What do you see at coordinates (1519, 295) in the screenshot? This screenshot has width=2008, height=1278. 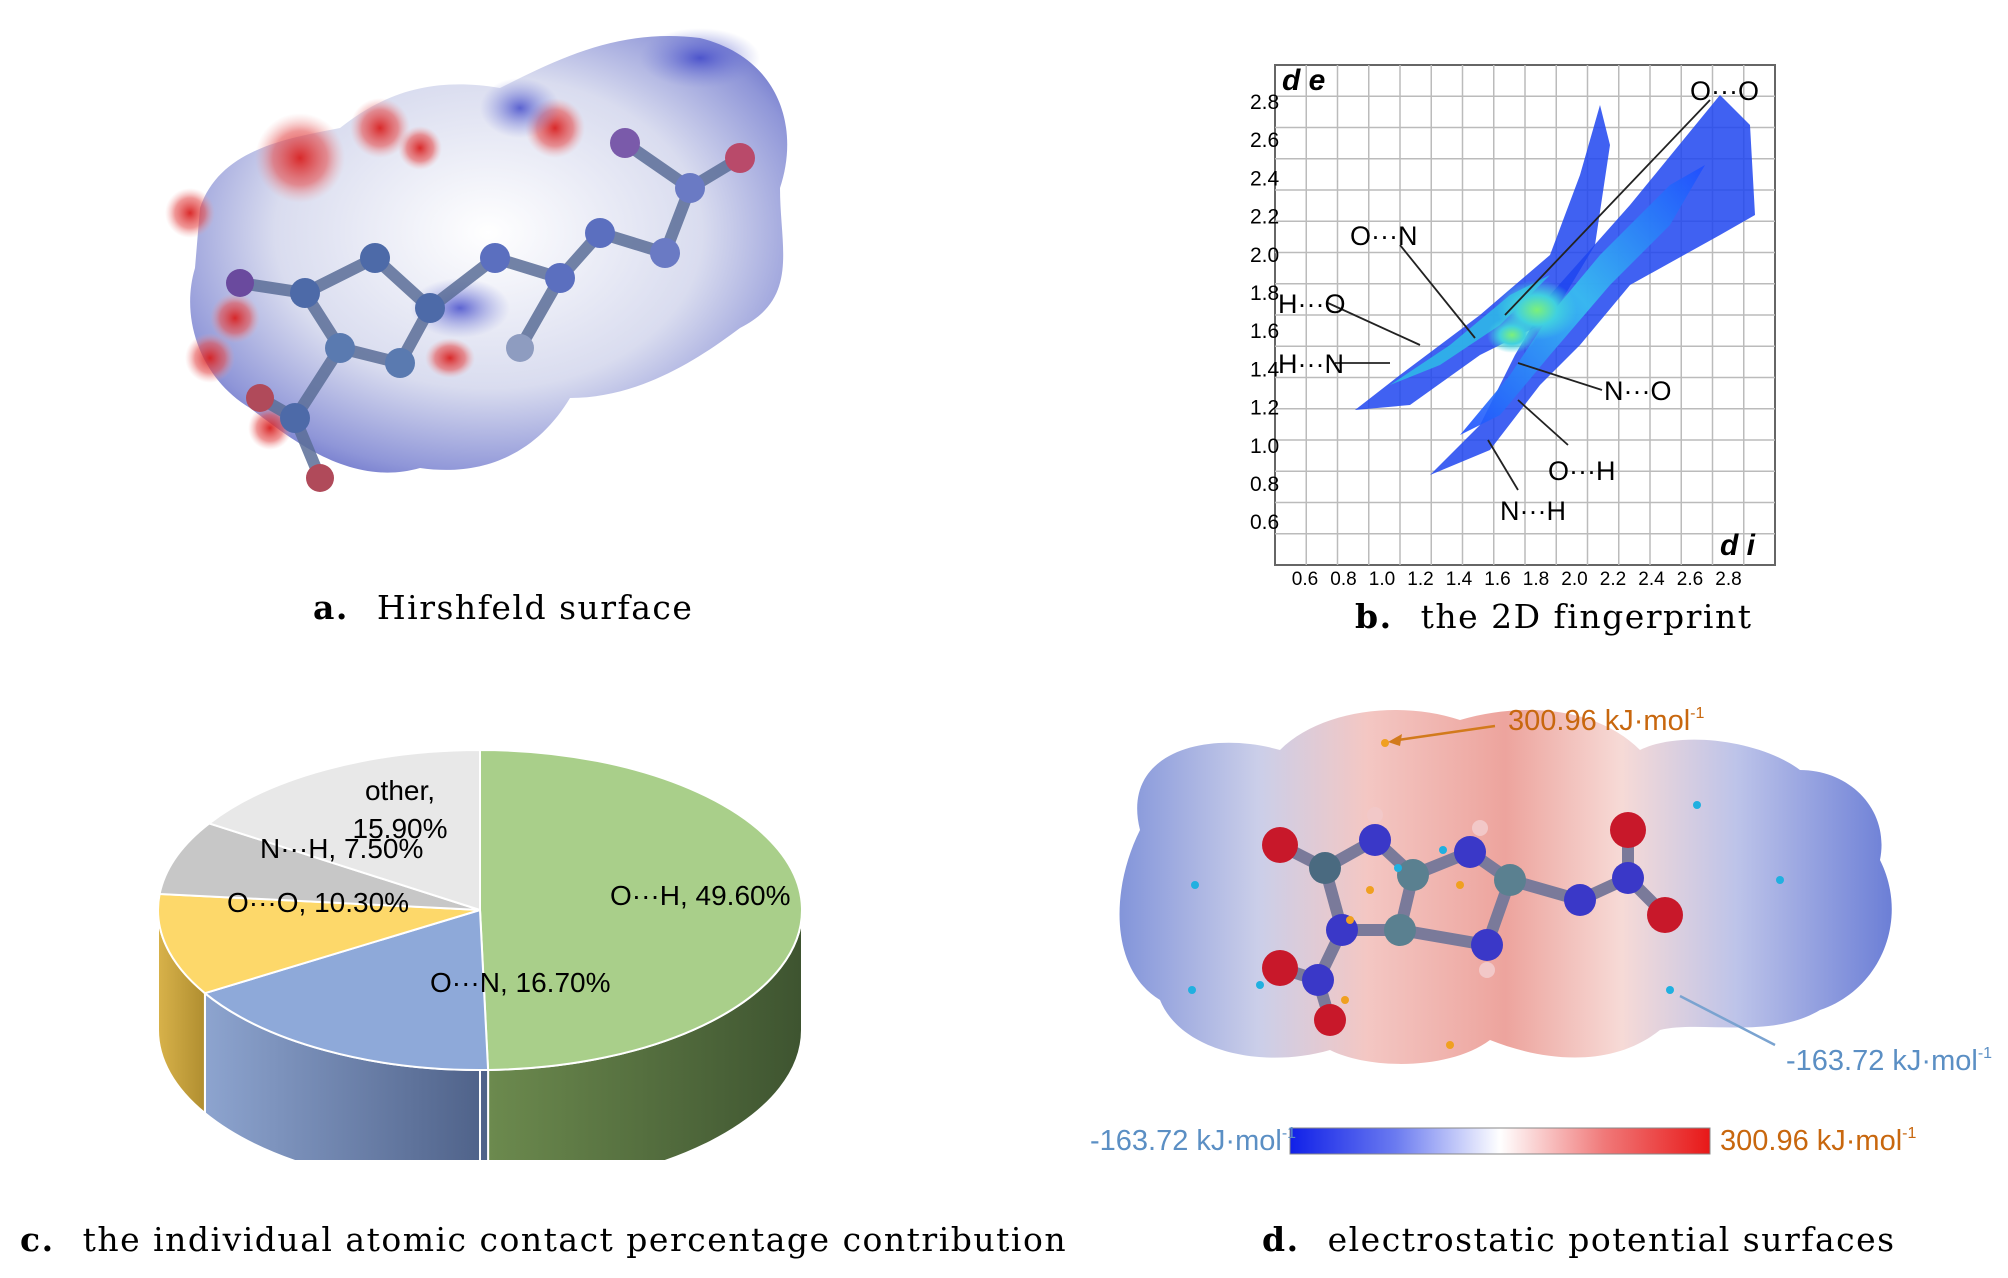 I see `annotation-leaders` at bounding box center [1519, 295].